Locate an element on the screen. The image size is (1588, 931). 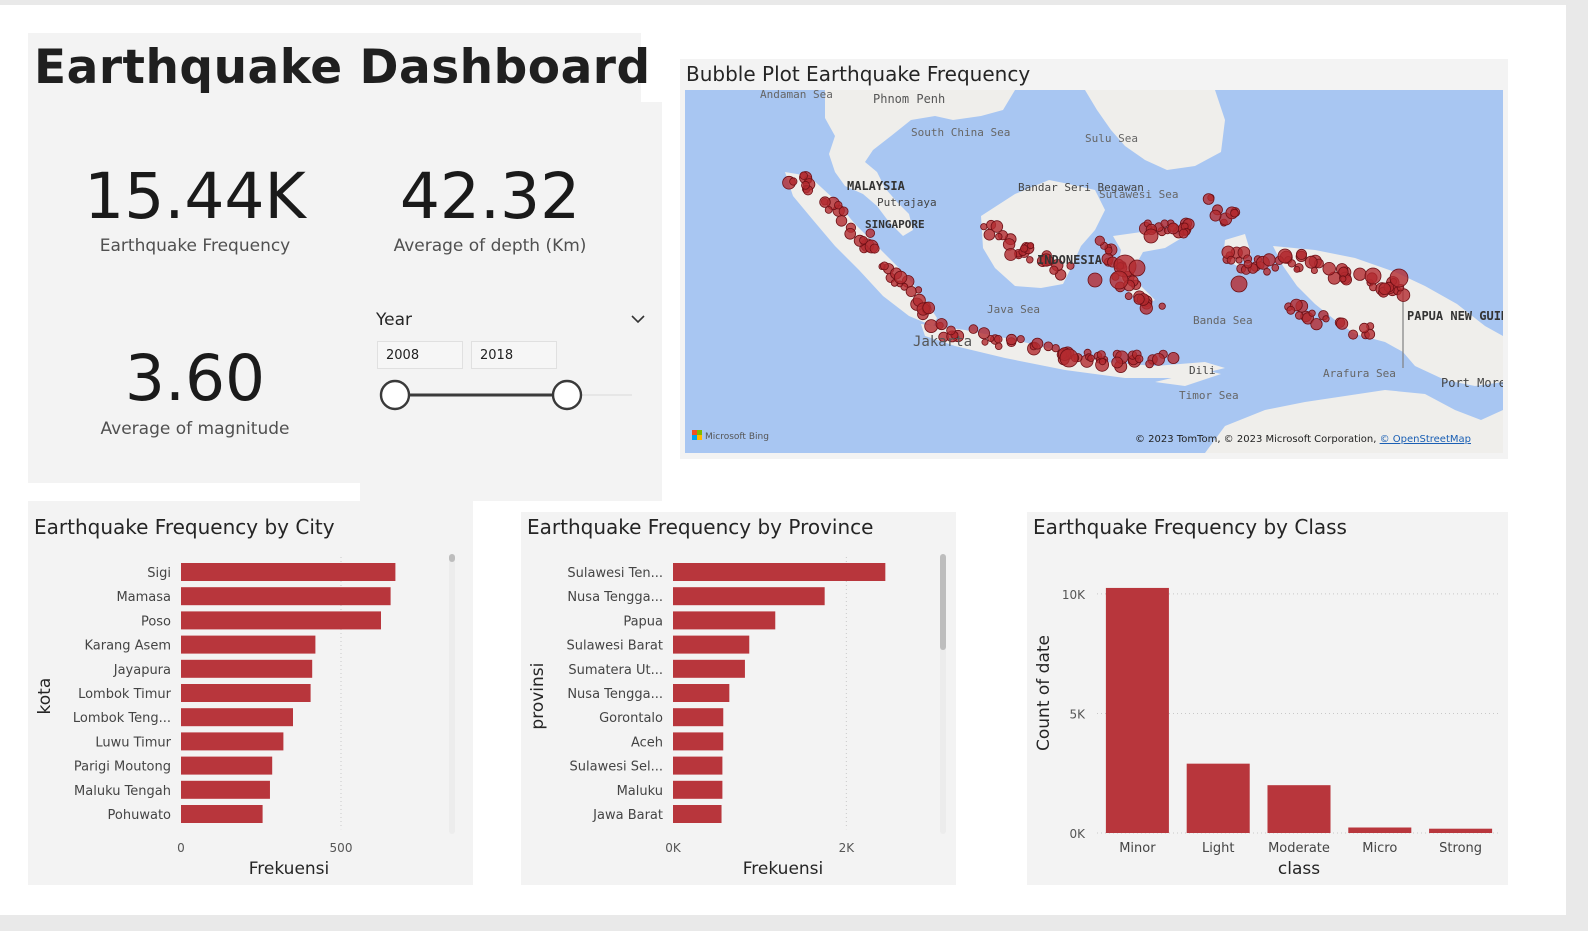
year-end-input: 2018 is located at coordinates (514, 355).